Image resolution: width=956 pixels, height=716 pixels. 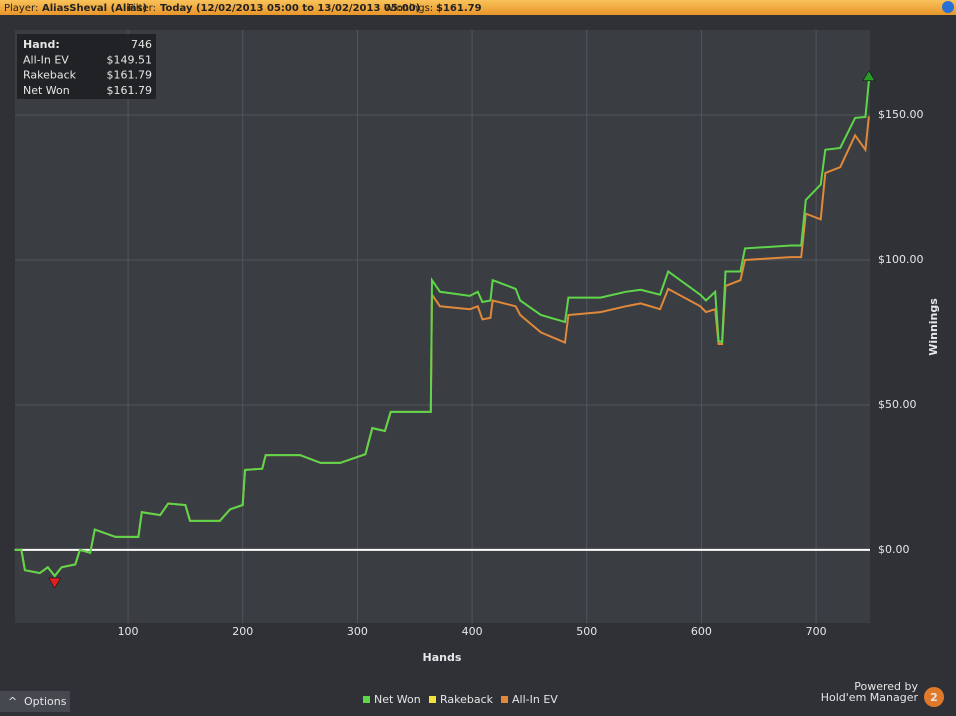 I want to click on y-tick-label: $50.00, so click(x=897, y=404).